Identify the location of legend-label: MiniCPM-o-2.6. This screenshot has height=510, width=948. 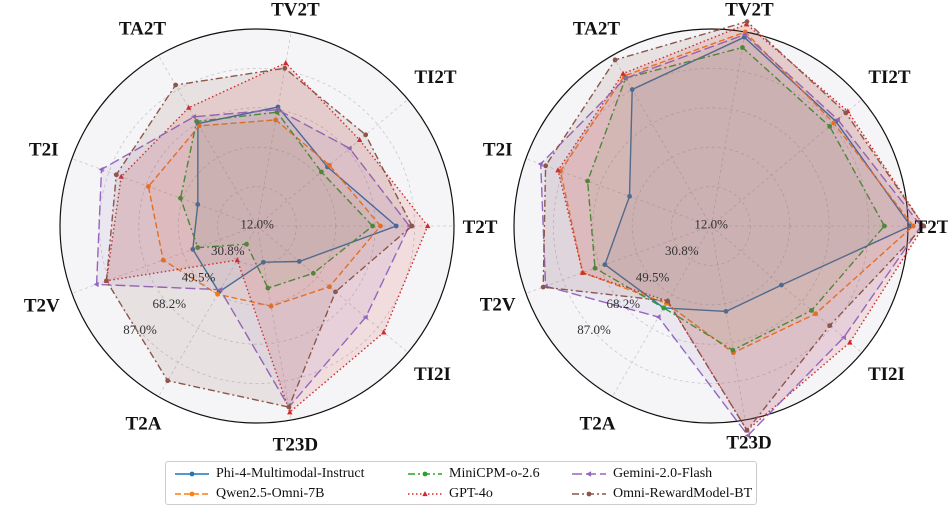
(494, 473).